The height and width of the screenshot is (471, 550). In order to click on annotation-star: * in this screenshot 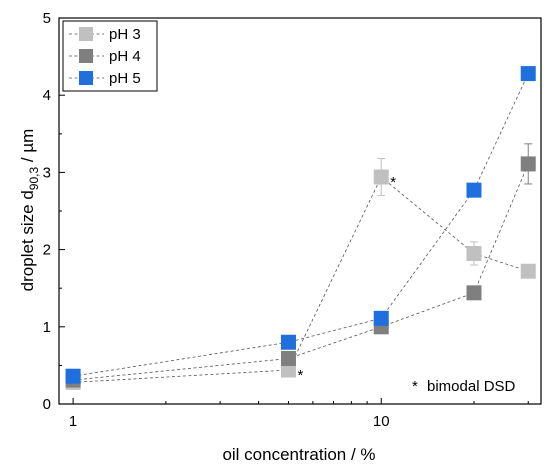, I will do `click(415, 386)`.